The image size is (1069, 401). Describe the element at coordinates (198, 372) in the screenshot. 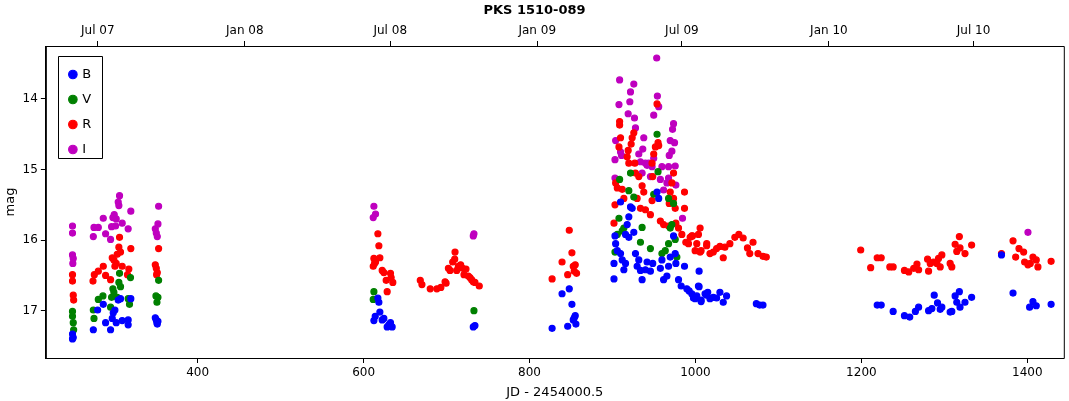

I see `x-tick-label: 400` at that location.